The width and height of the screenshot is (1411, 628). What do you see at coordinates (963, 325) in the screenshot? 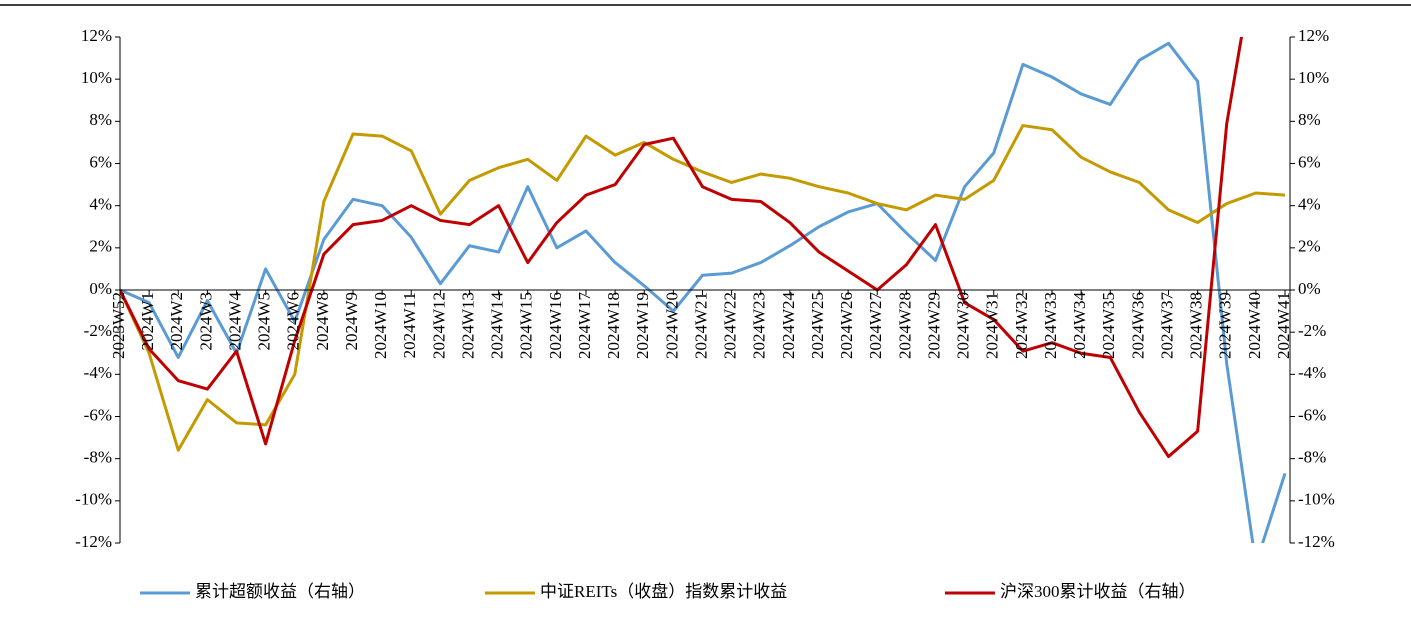
I see `x-tick-label: 2024W30` at bounding box center [963, 325].